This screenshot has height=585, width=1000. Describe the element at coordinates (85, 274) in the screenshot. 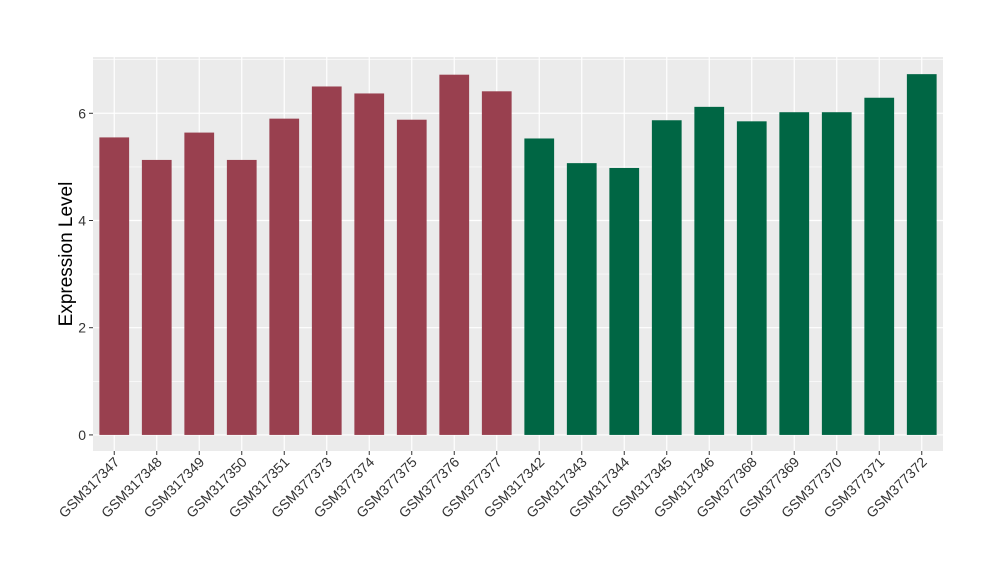

I see `y-axis: 0 2 4 6` at that location.